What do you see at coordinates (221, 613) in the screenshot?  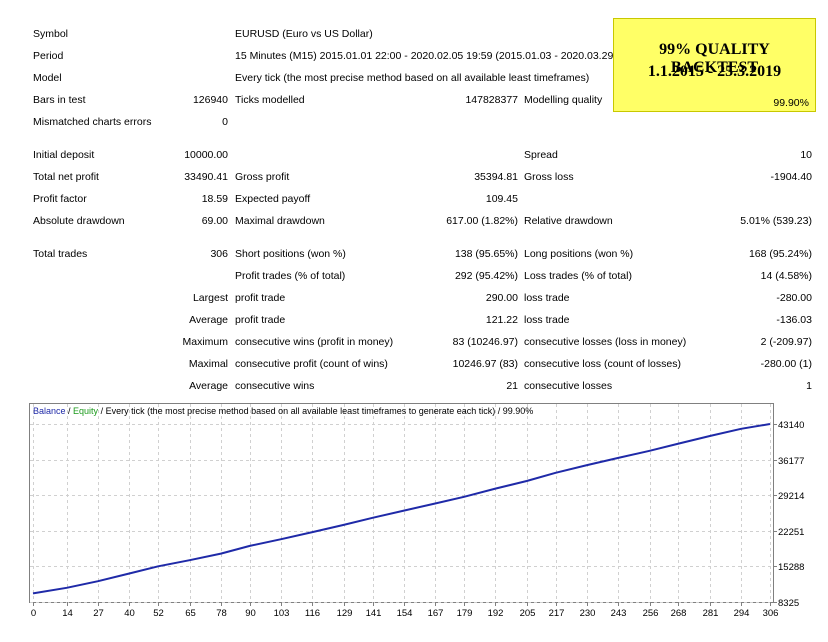 I see `x-tick-label: 78` at bounding box center [221, 613].